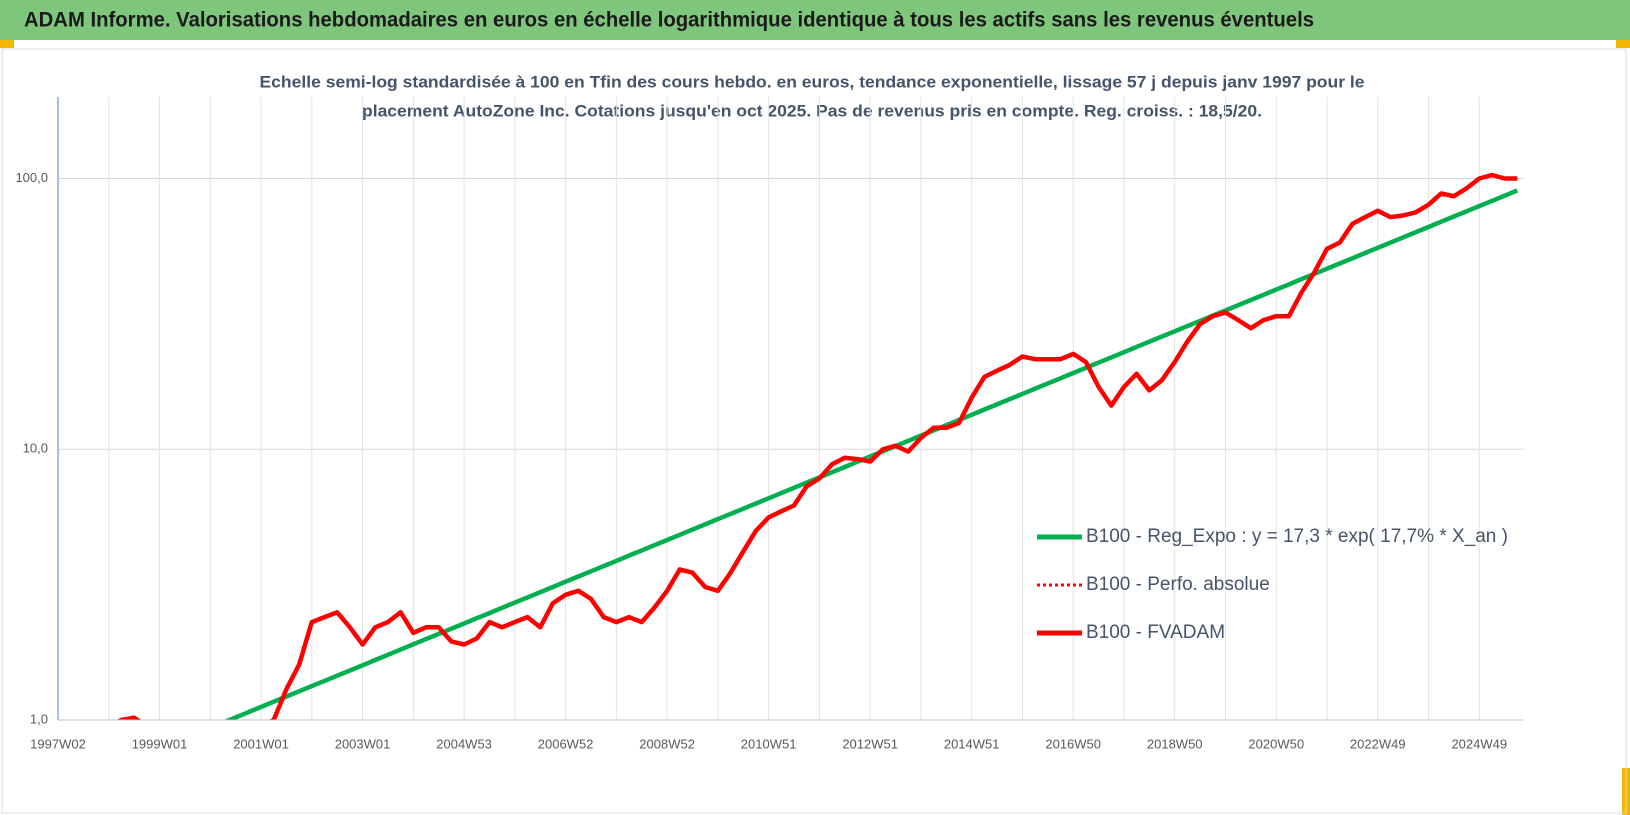  Describe the element at coordinates (363, 743) in the screenshot. I see `x-tick-label: 2003W01` at that location.